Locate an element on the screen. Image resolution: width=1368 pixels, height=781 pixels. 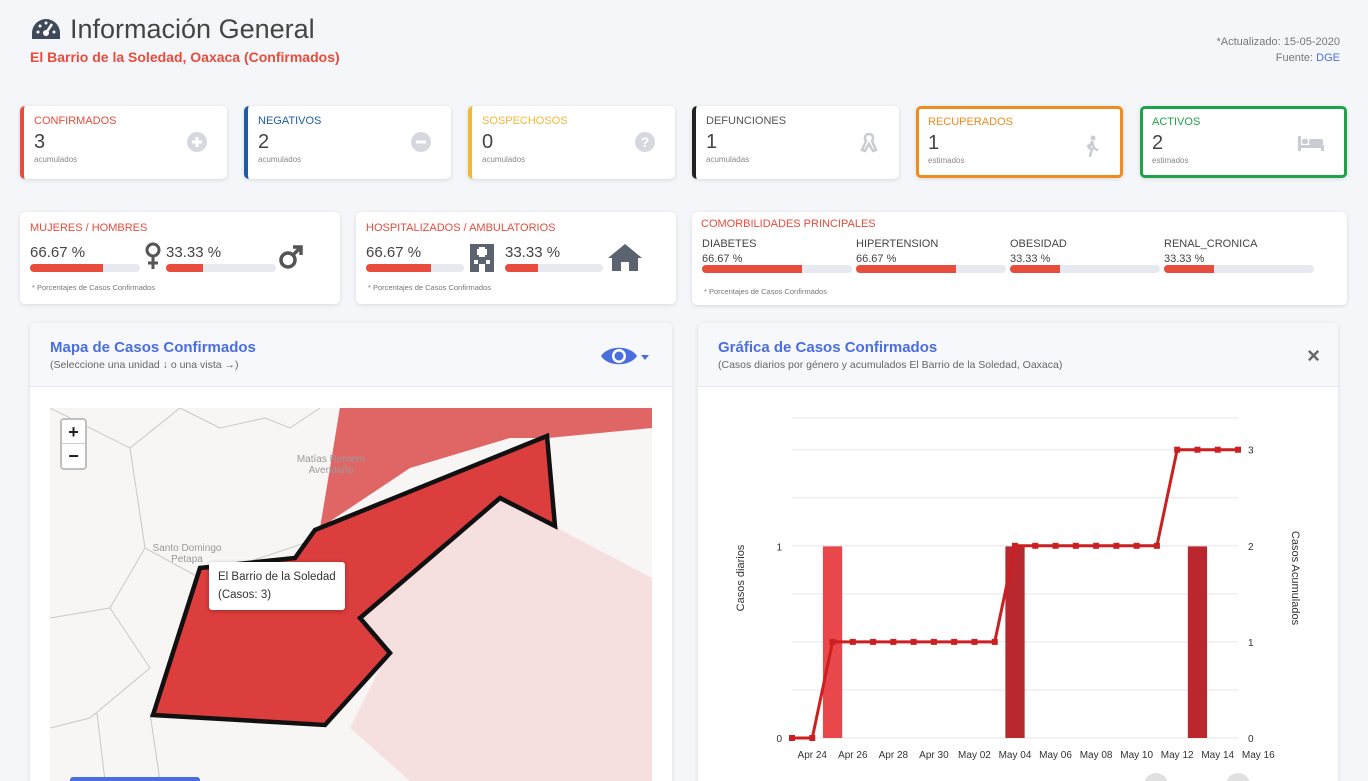
zoom-control: + − is located at coordinates (73, 444).